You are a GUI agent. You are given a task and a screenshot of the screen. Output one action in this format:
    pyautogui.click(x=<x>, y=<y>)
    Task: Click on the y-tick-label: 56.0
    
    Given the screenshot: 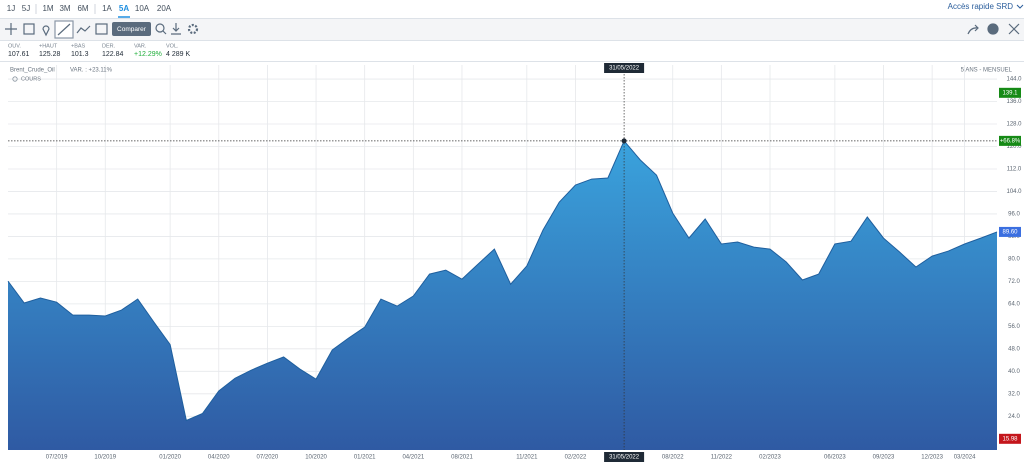 What is the action you would take?
    pyautogui.click(x=1014, y=327)
    